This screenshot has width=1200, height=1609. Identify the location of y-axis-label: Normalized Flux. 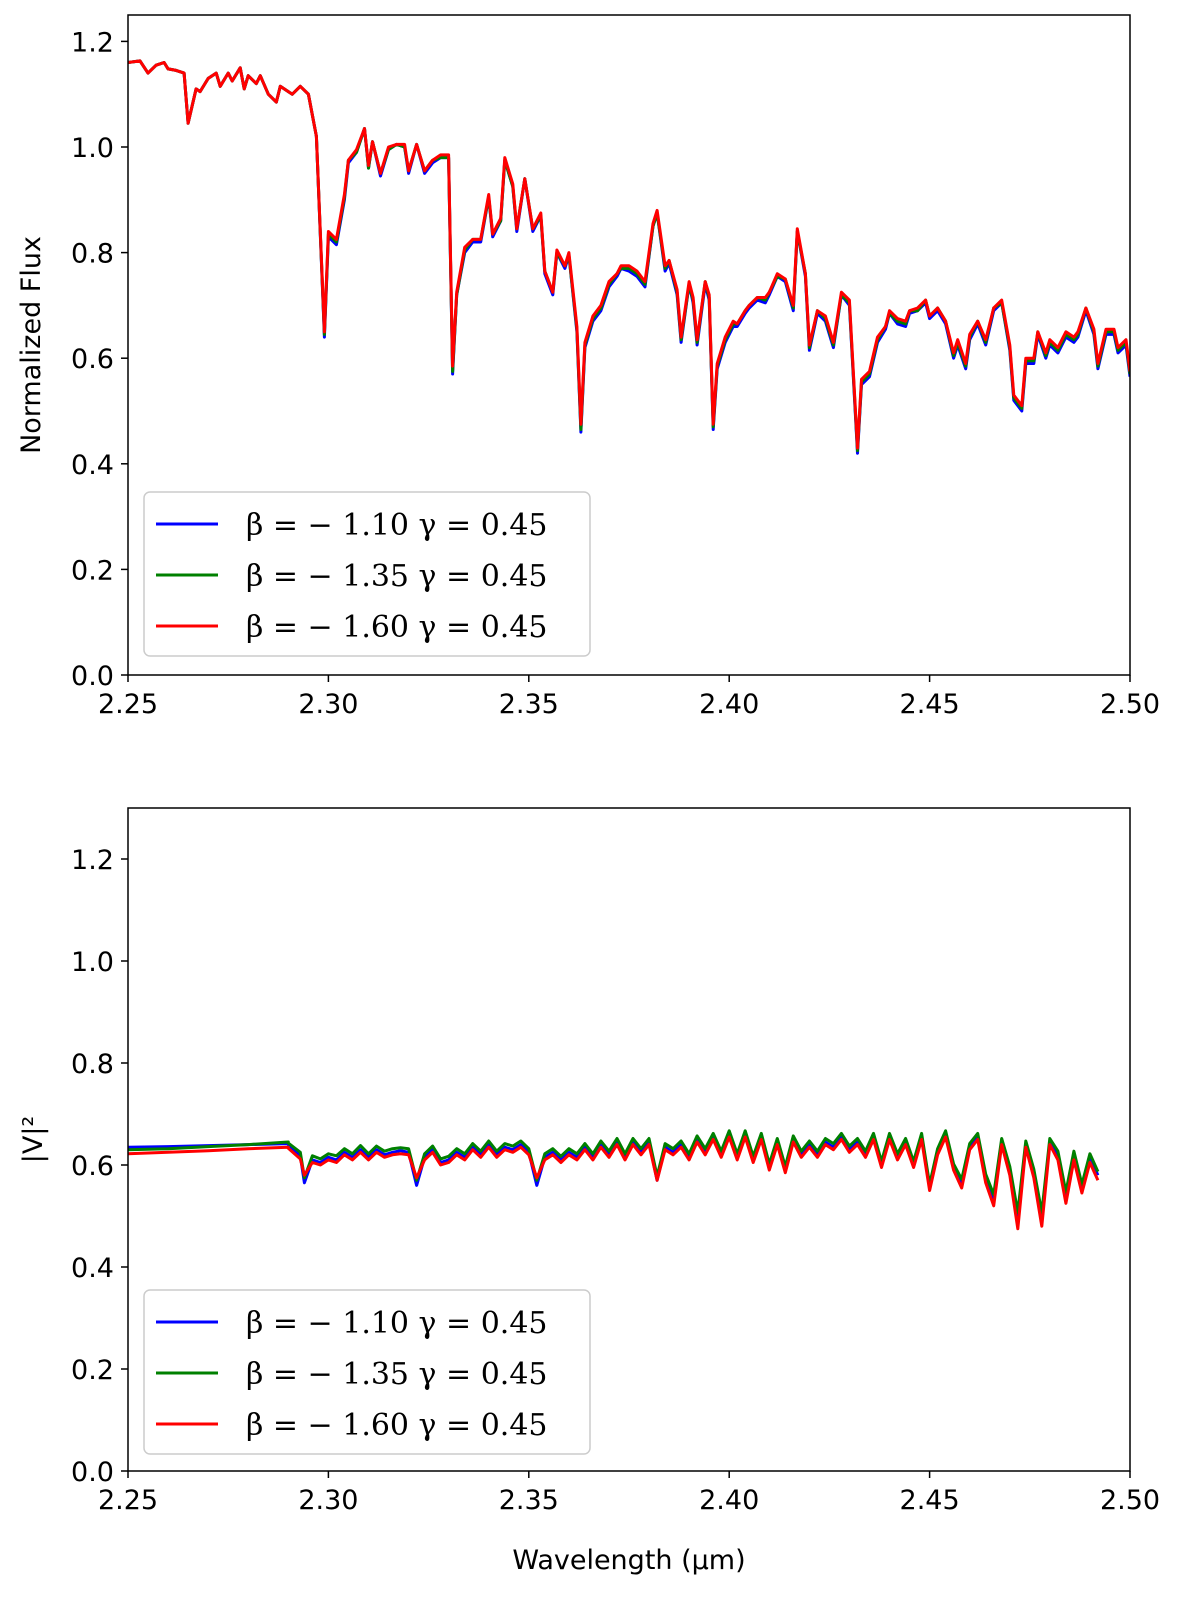
(31, 345).